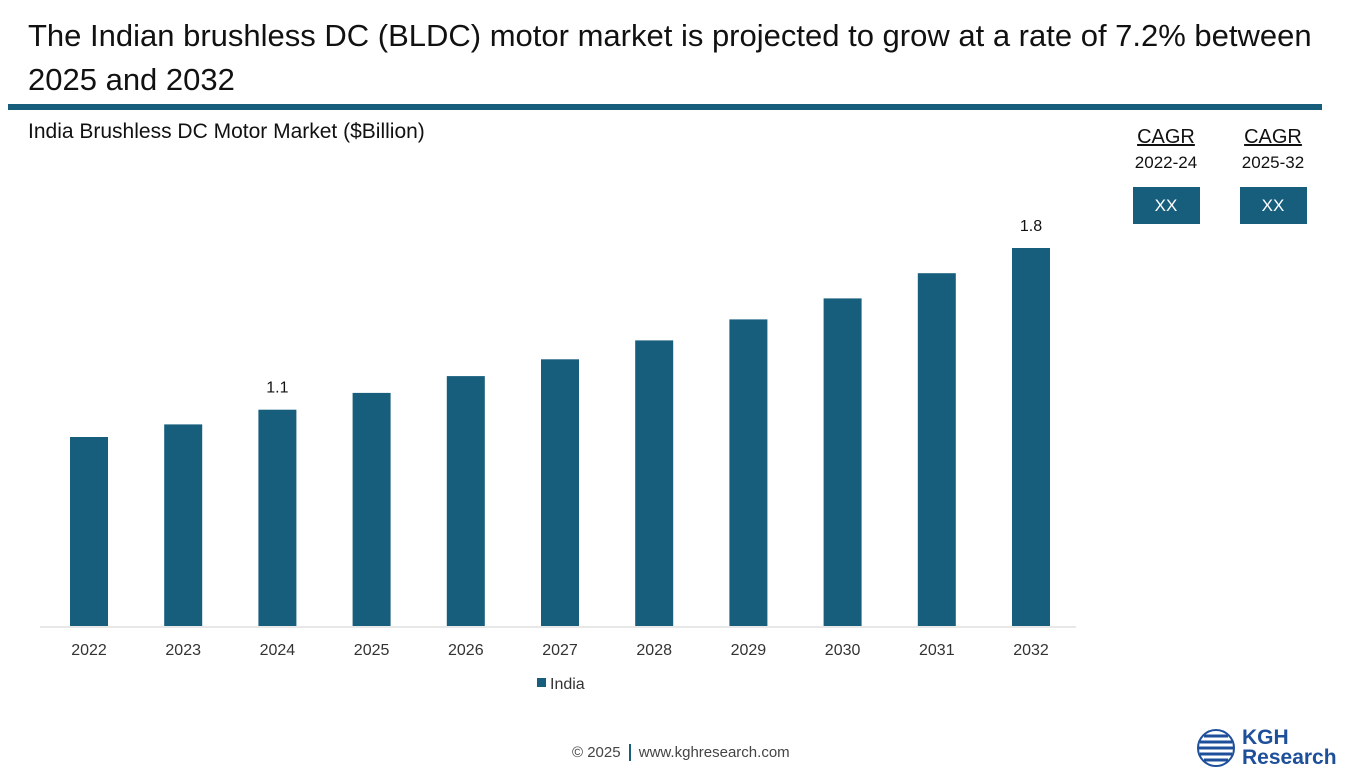 Image resolution: width=1363 pixels, height=782 pixels. Describe the element at coordinates (843, 650) in the screenshot. I see `x-tick-label: 2030` at that location.